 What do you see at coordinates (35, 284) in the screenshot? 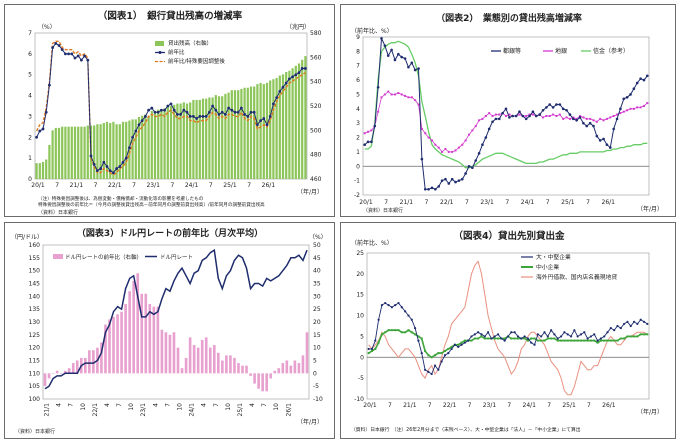
I see `left-tick-label: 145` at bounding box center [35, 284].